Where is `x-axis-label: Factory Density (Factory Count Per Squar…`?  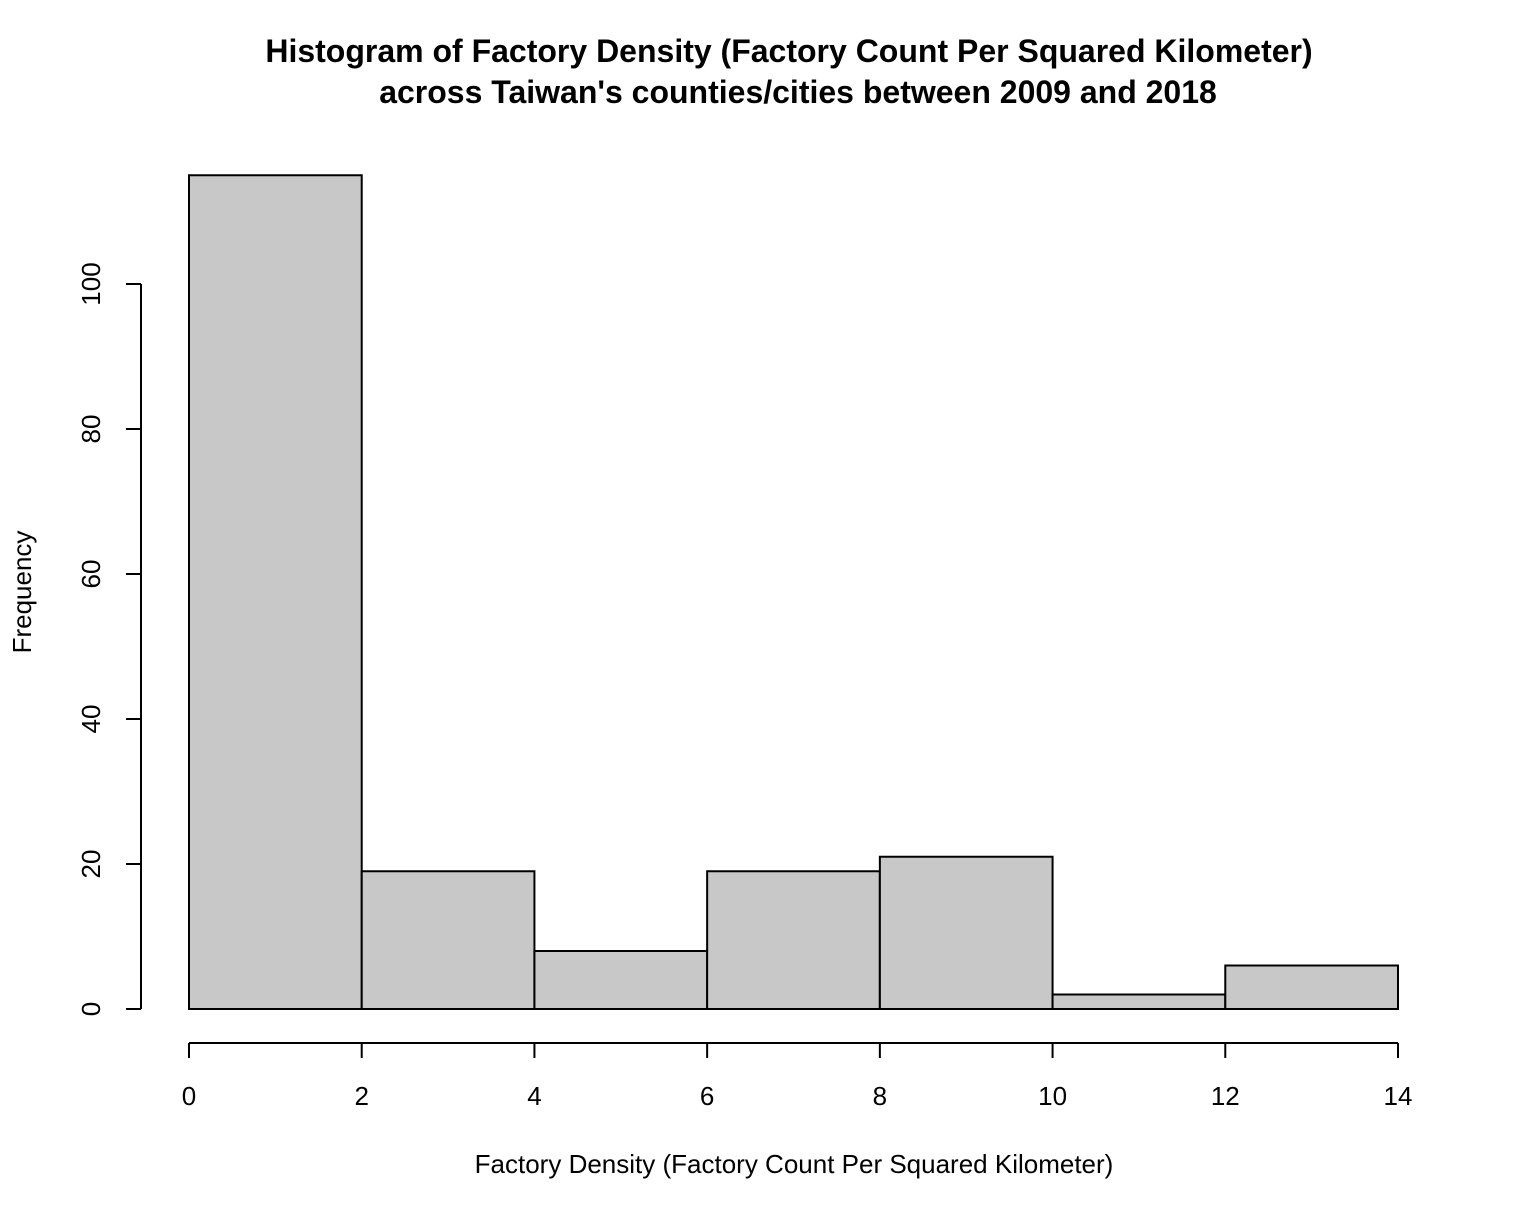 x-axis-label: Factory Density (Factory Count Per Squar… is located at coordinates (794, 1164).